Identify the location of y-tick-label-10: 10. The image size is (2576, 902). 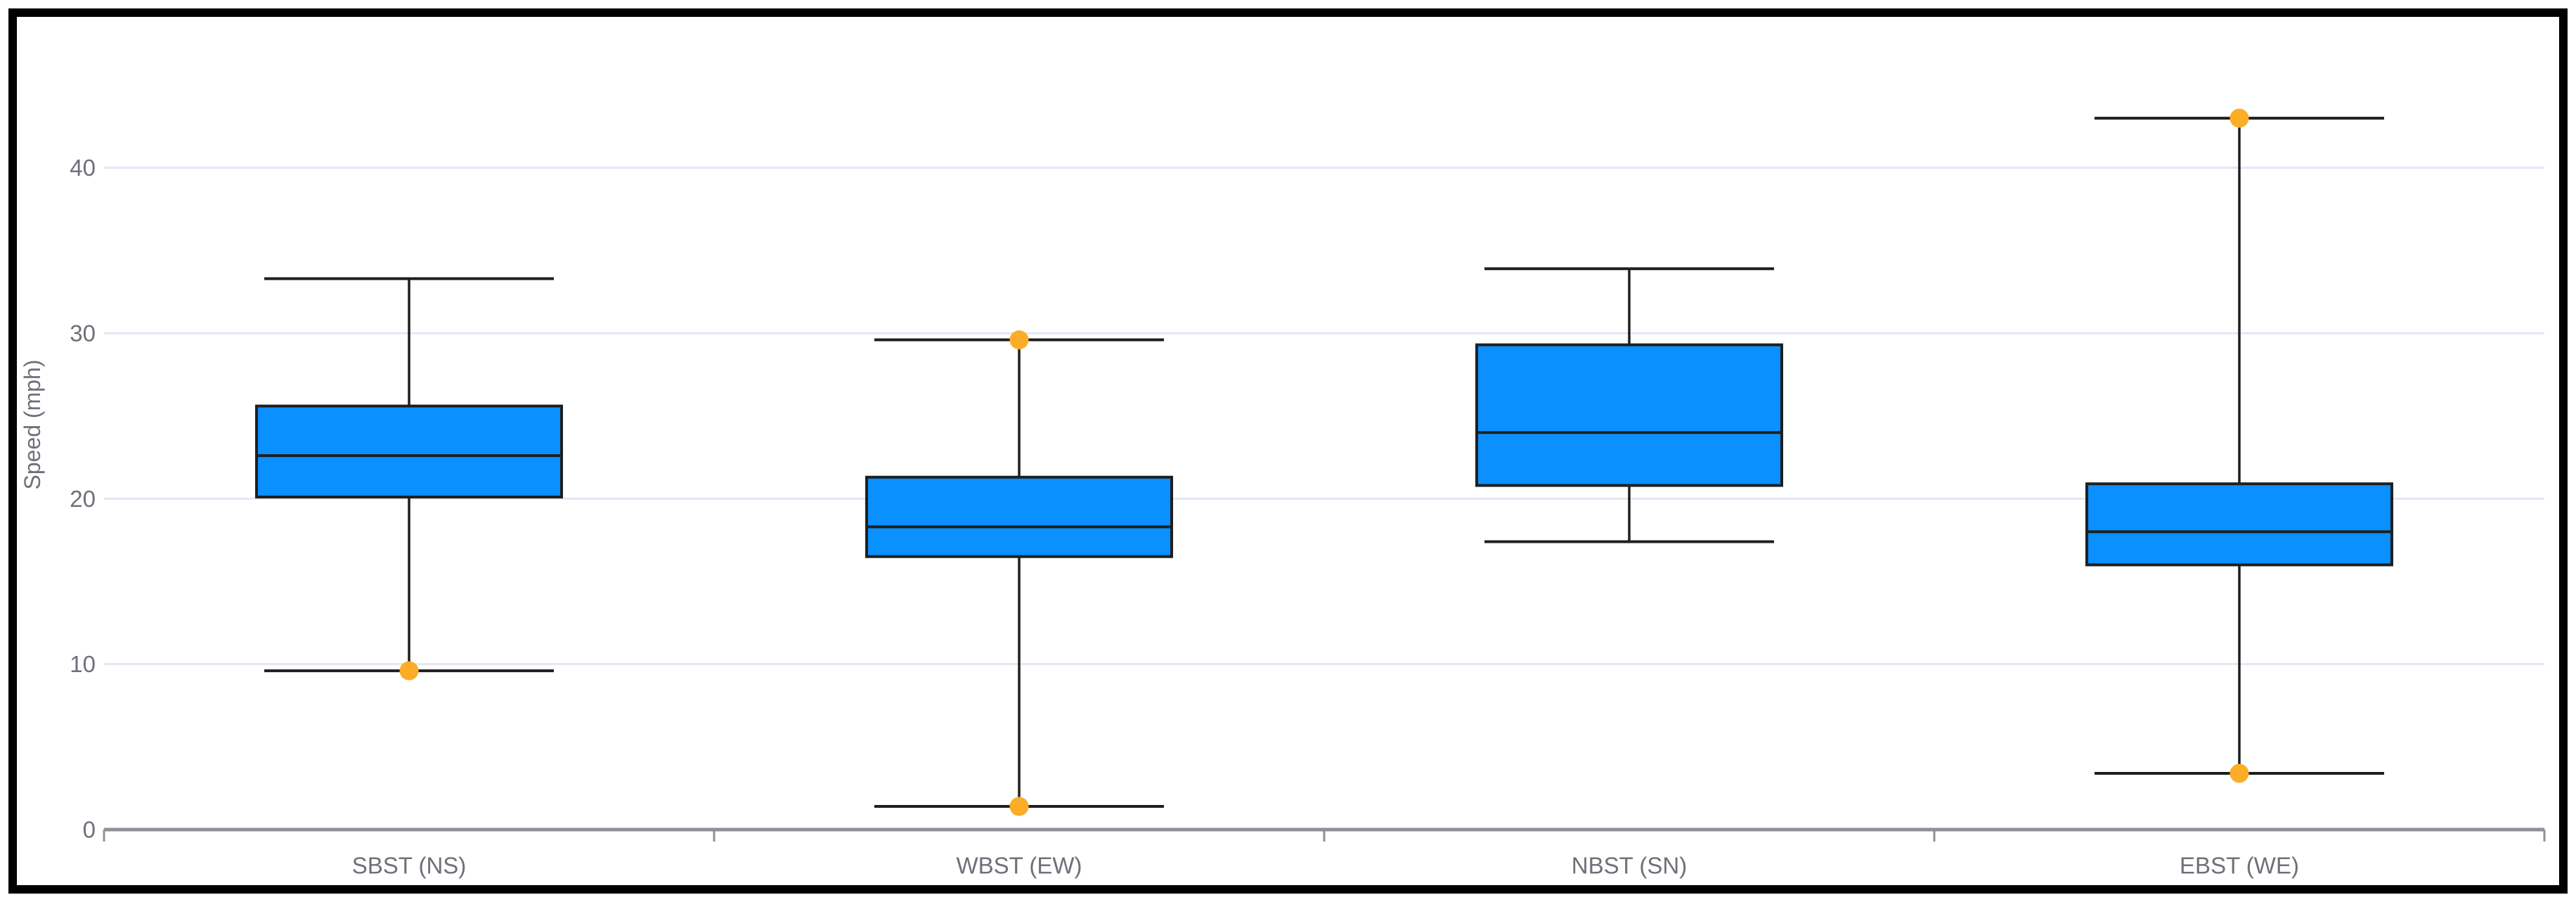
(83, 664).